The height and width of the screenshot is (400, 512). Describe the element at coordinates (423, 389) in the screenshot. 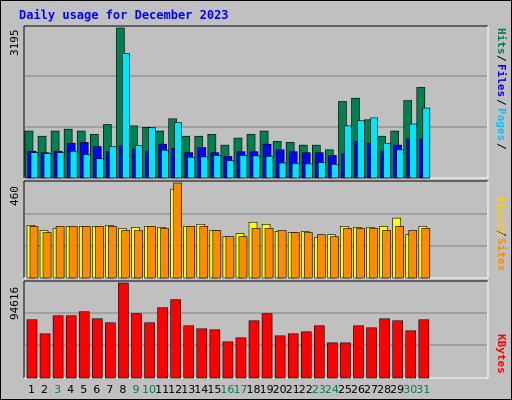

I see `day-label-31: 31` at that location.